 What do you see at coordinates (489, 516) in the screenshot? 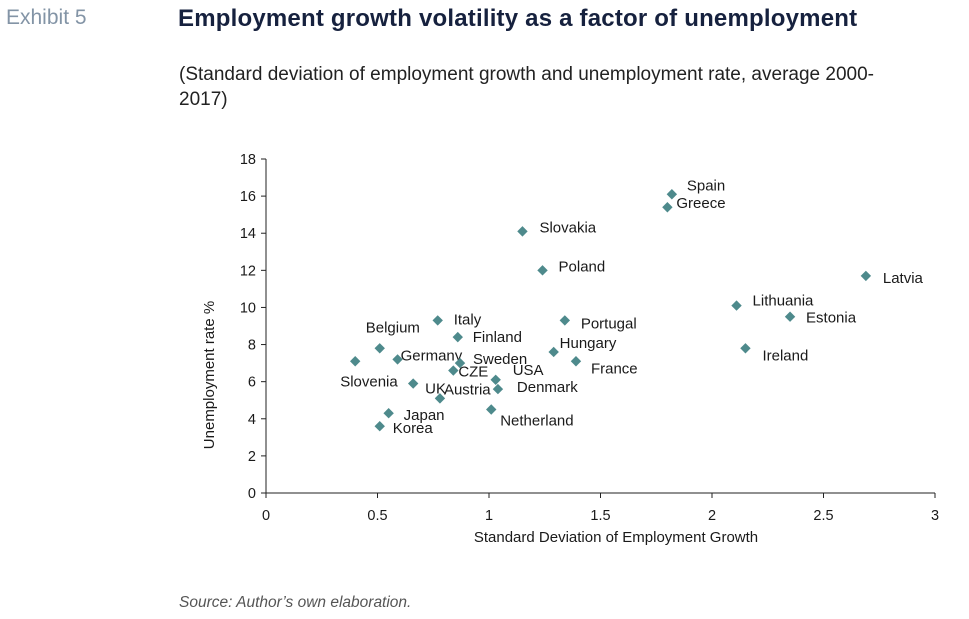
I see `x-tick-label: 1` at bounding box center [489, 516].